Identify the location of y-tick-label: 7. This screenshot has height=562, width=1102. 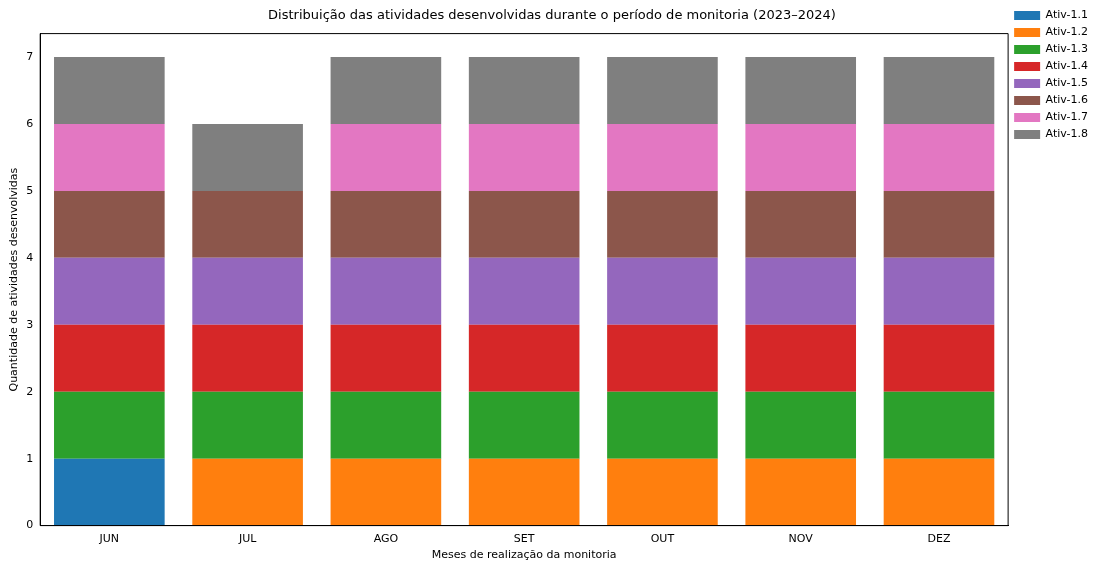
(30, 56).